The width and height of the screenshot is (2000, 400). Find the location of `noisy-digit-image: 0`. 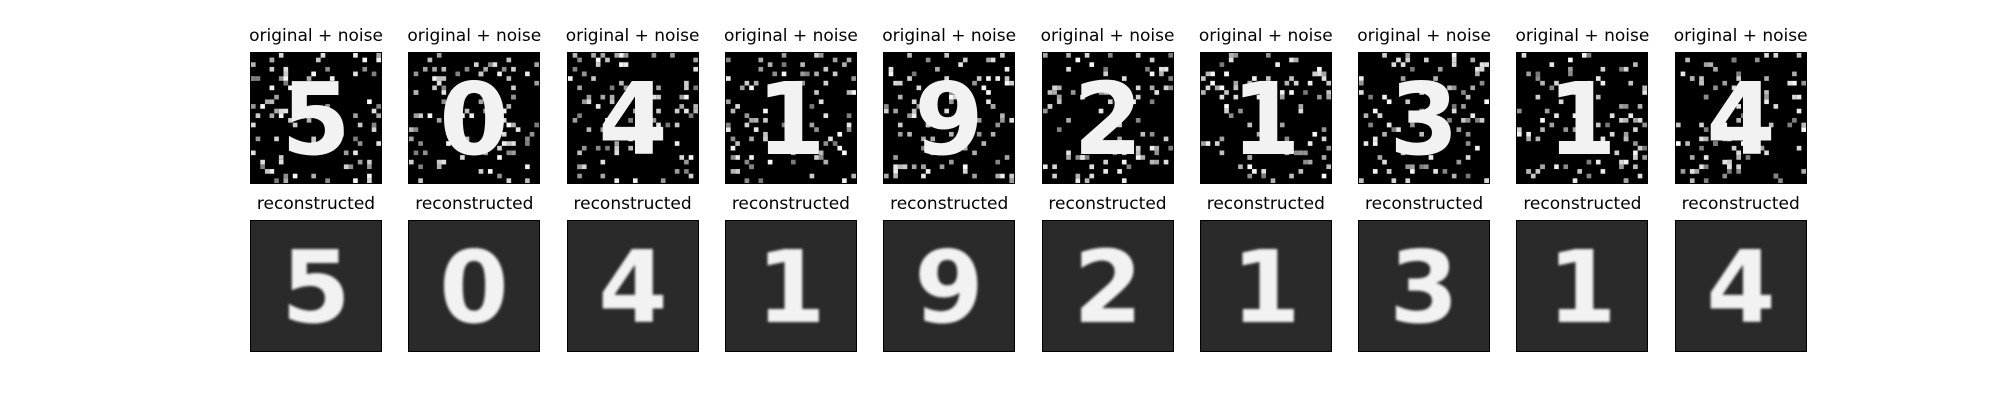

noisy-digit-image: 0 is located at coordinates (474, 118).